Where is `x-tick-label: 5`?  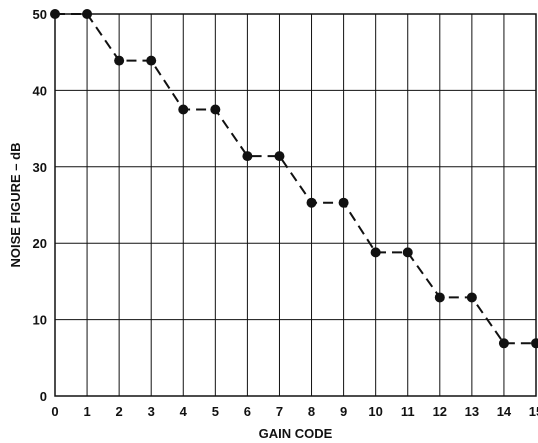
x-tick-label: 5 is located at coordinates (215, 411).